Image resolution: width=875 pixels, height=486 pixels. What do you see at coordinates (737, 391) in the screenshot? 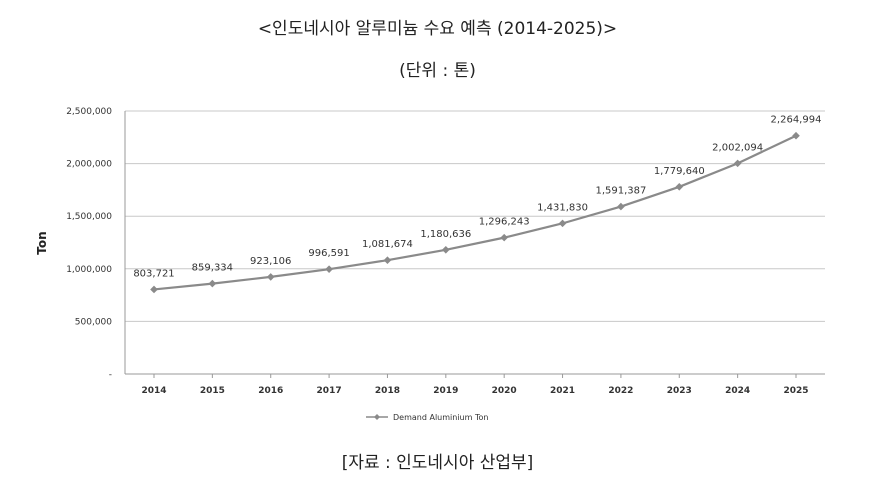
I see `x-tick-label: 2024` at bounding box center [737, 391].